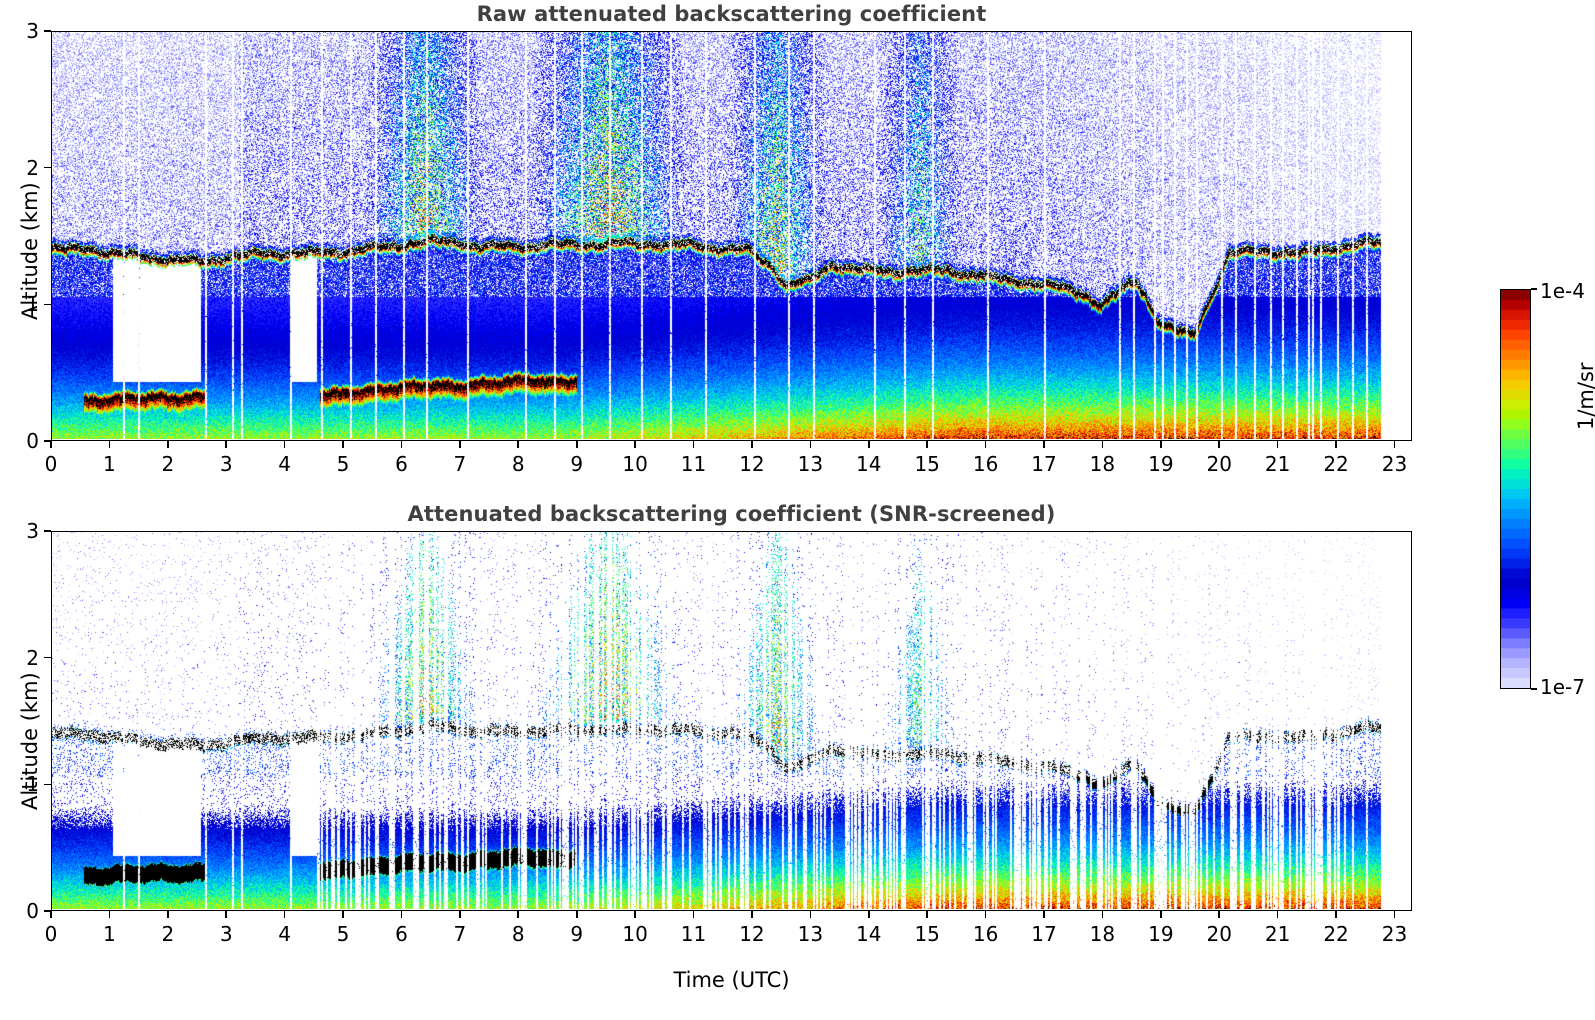  I want to click on x-tick-label: 12, so click(752, 464).